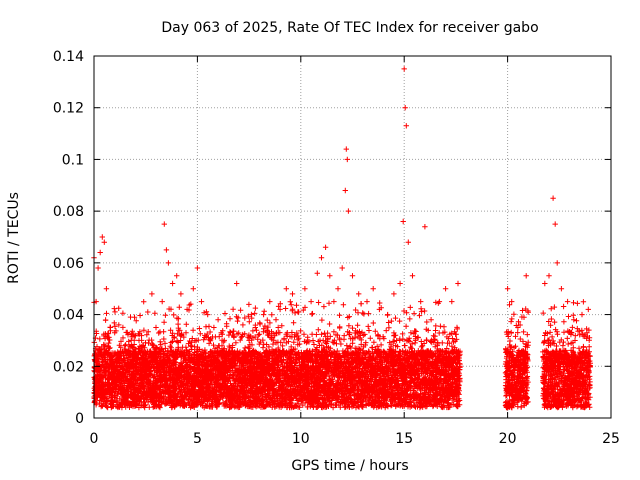  I want to click on x-tick-label: 5, so click(197, 439).